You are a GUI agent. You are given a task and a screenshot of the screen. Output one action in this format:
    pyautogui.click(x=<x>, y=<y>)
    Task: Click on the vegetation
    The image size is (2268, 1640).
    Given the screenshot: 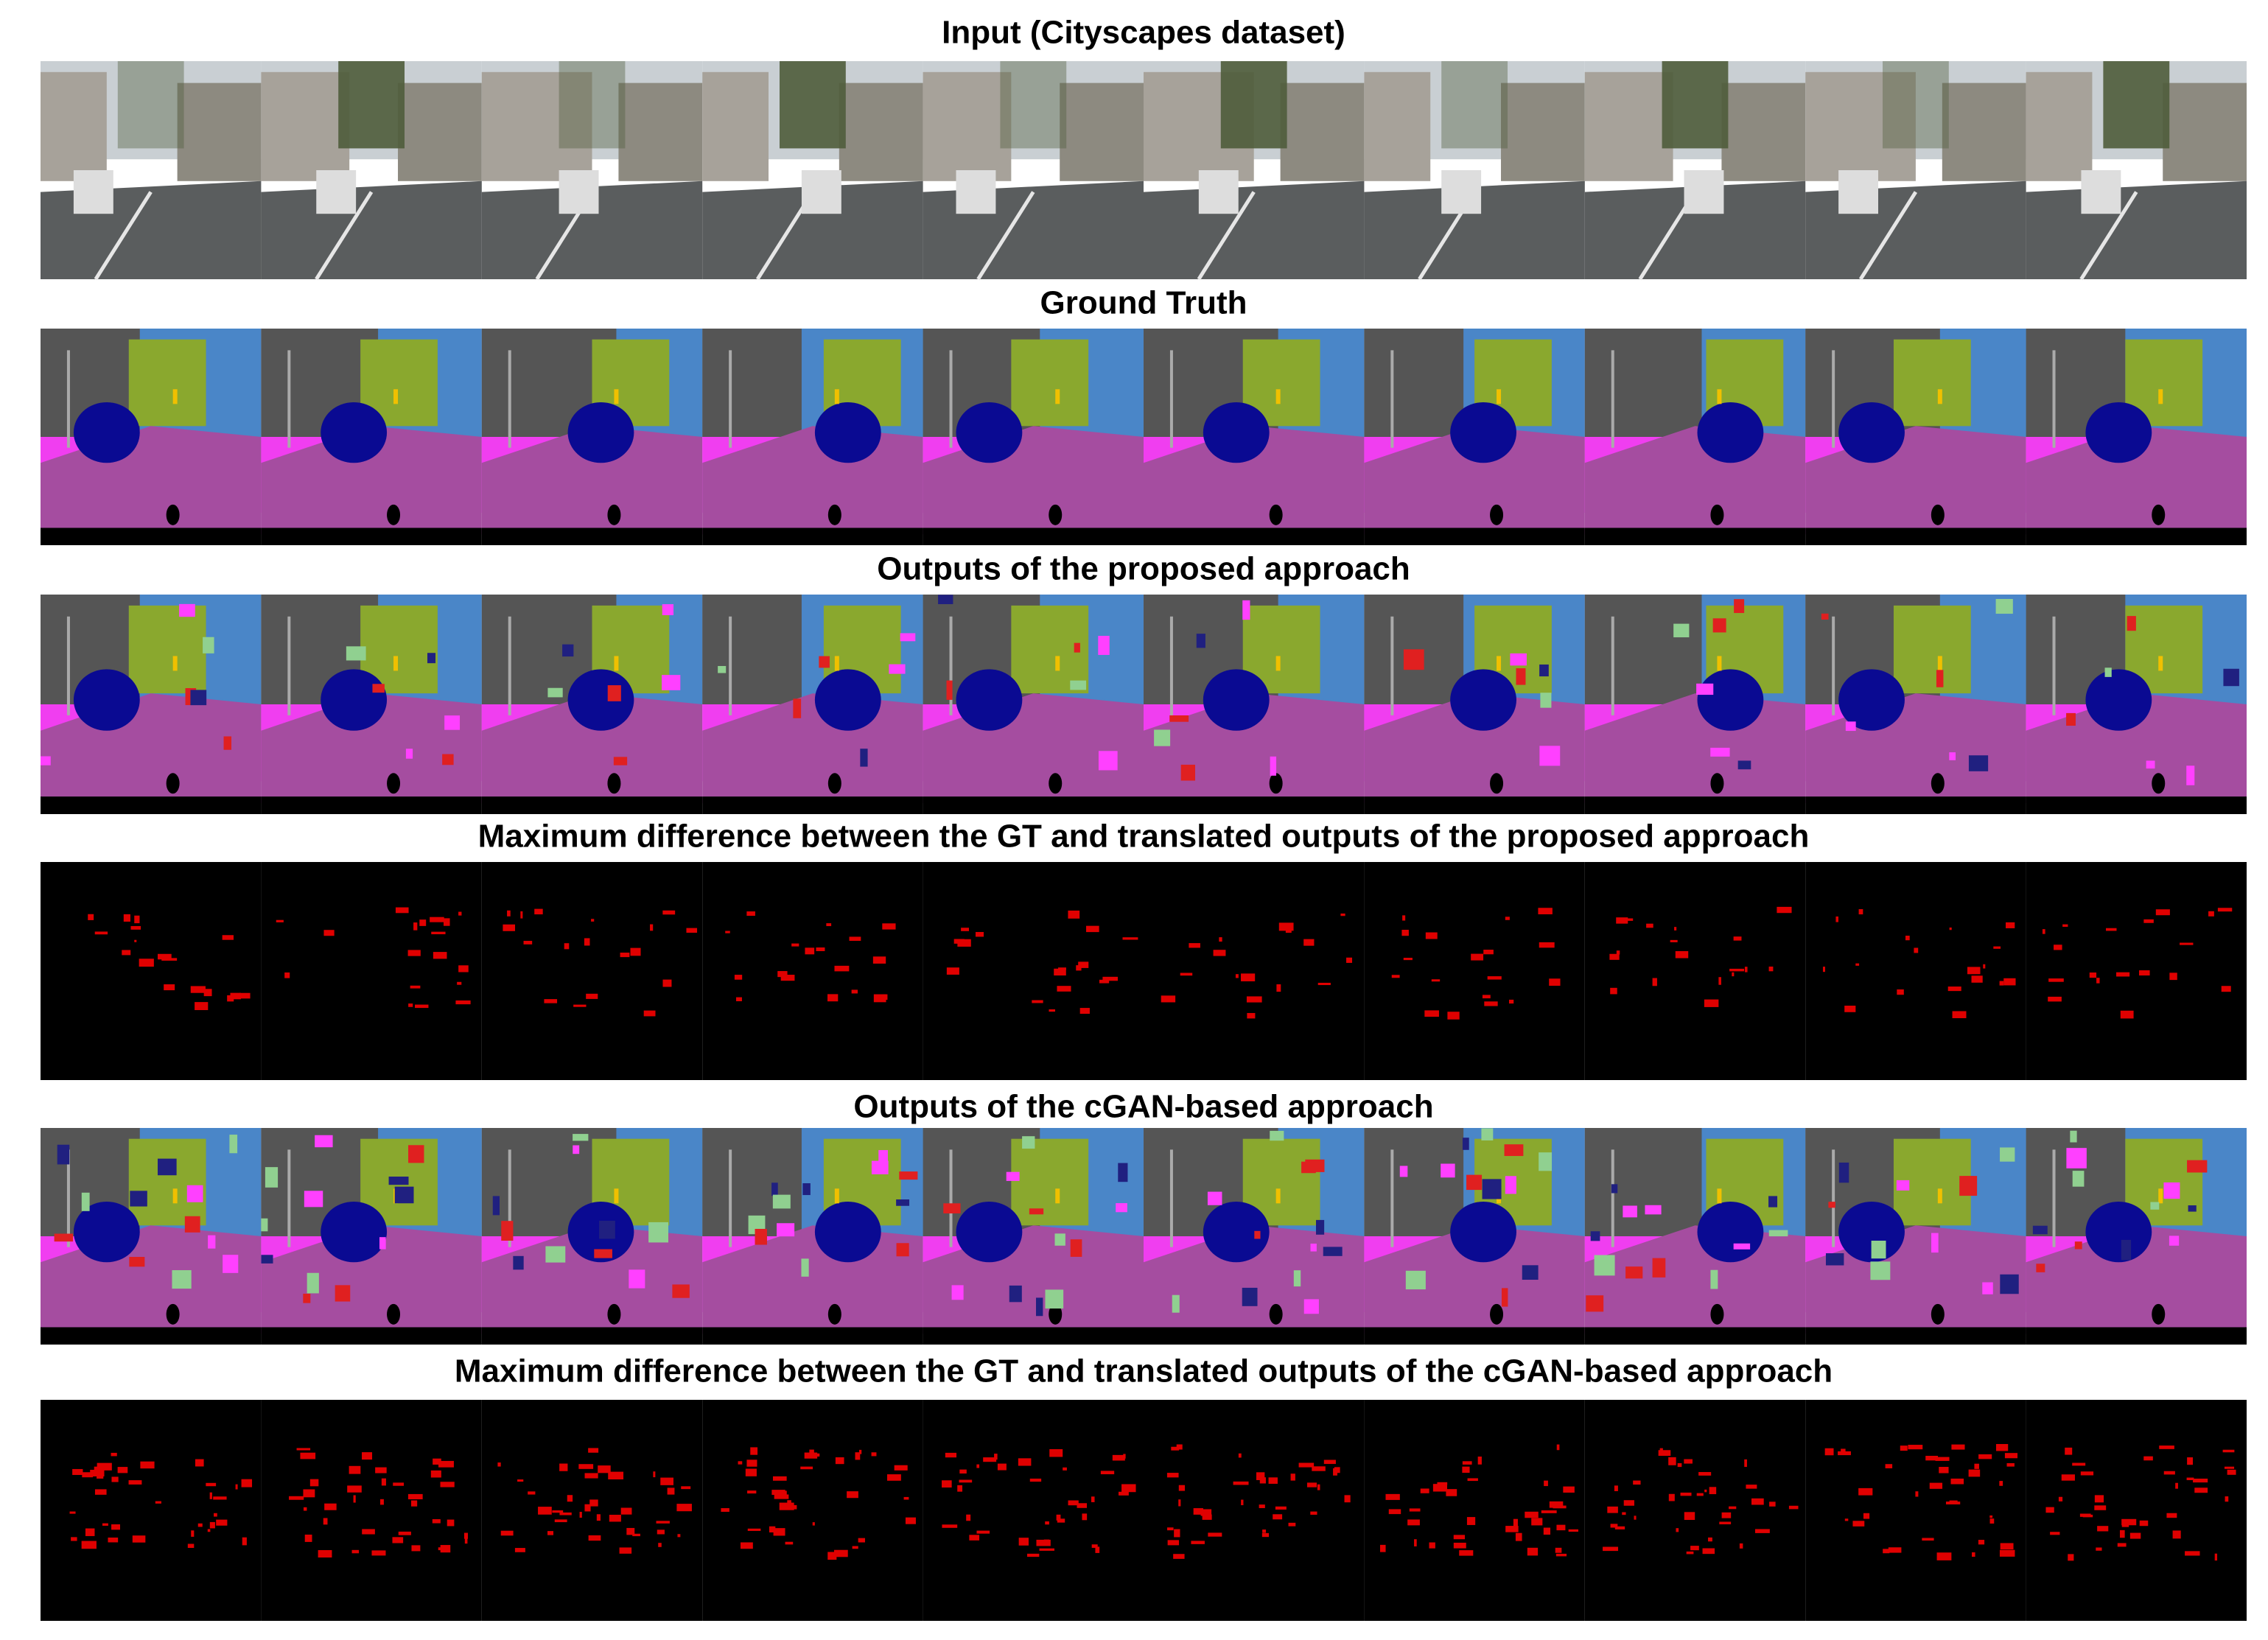 What is the action you would take?
    pyautogui.click(x=167, y=1182)
    